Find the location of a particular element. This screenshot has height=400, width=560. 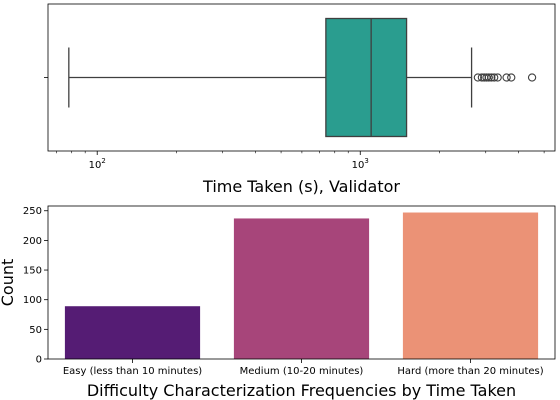

boxplot-xtick-label: 10² is located at coordinates (97, 164).